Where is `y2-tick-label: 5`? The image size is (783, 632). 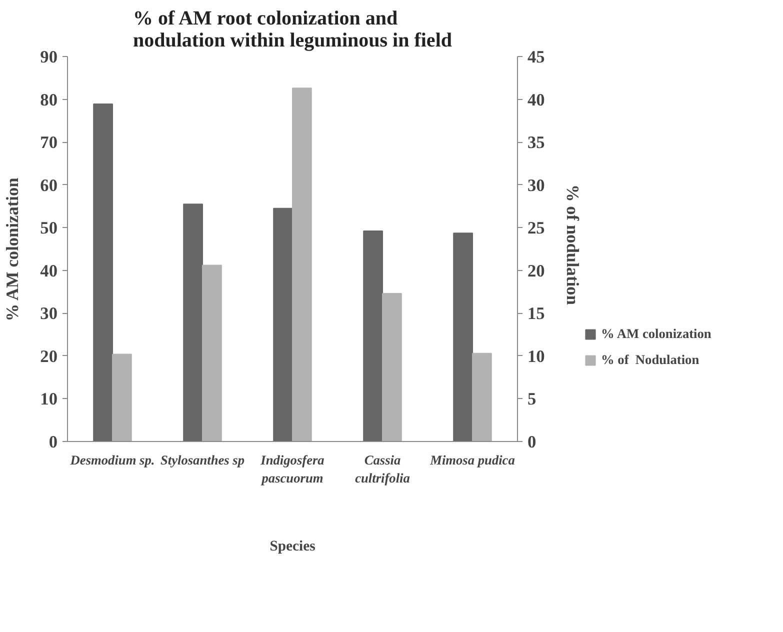
y2-tick-label: 5 is located at coordinates (532, 399).